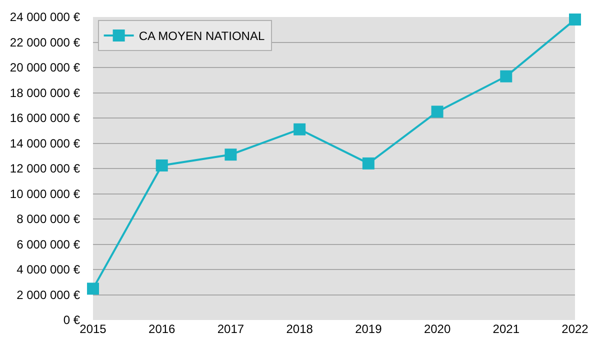 This screenshot has height=350, width=600. Describe the element at coordinates (48, 269) in the screenshot. I see `y-tick-label: 4 000 000 €` at that location.